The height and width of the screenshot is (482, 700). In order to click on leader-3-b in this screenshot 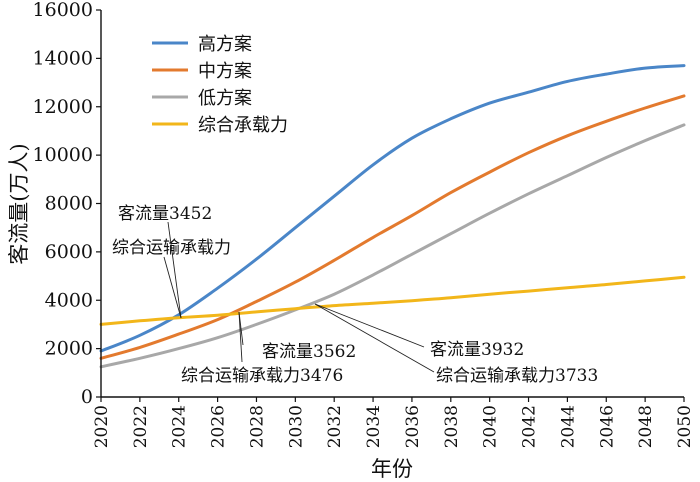, I will do `click(374, 338)`.